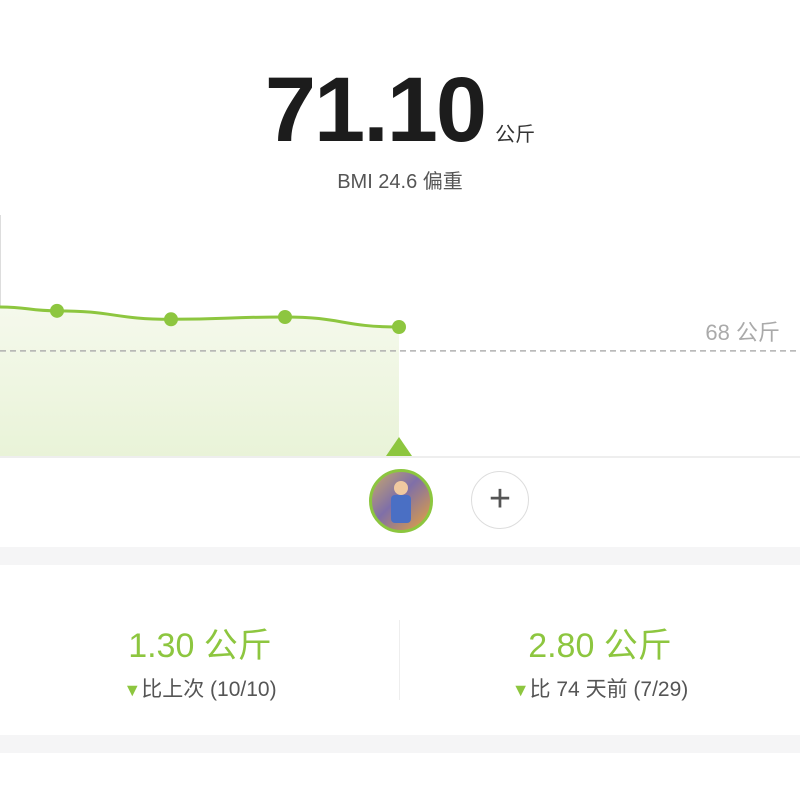 The height and width of the screenshot is (788, 800). I want to click on weight-value: 71.10, so click(375, 110).